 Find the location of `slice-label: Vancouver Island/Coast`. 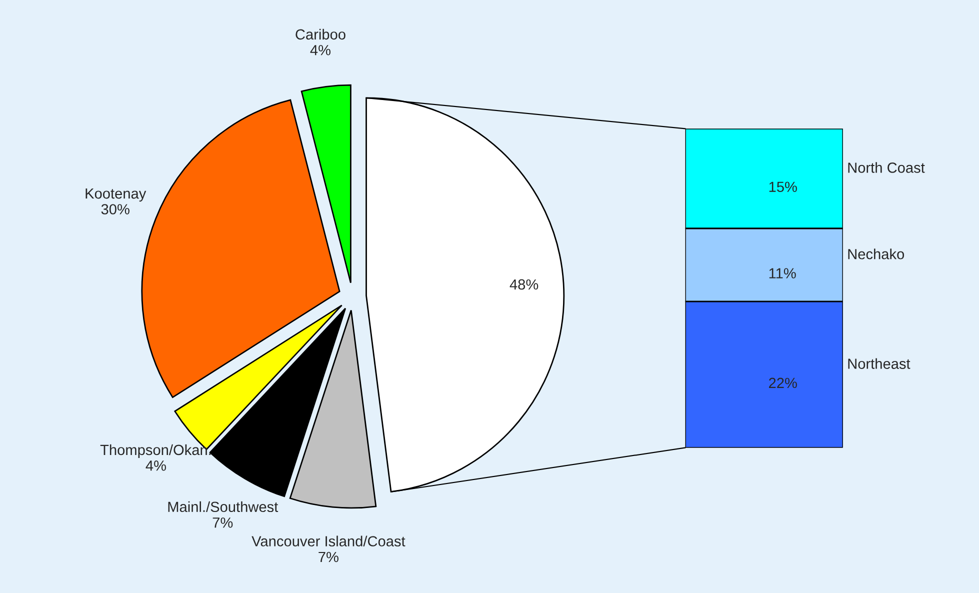

slice-label: Vancouver Island/Coast is located at coordinates (329, 541).